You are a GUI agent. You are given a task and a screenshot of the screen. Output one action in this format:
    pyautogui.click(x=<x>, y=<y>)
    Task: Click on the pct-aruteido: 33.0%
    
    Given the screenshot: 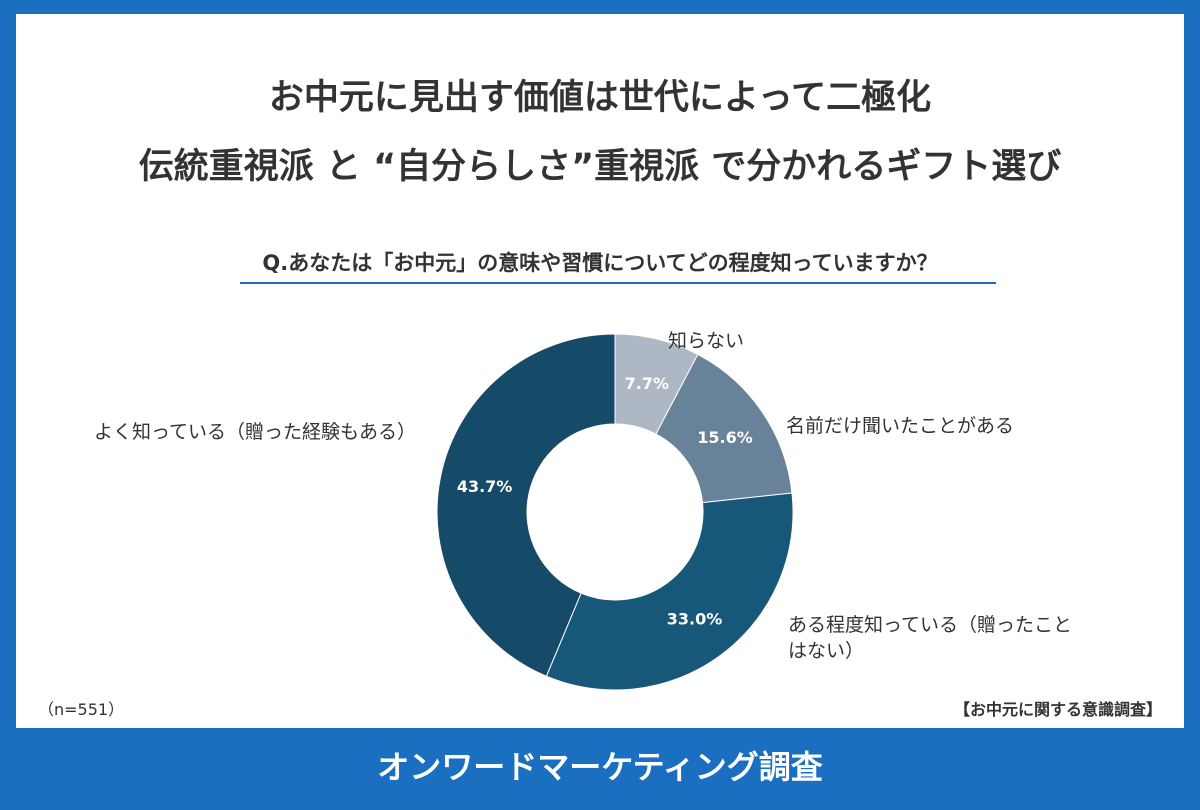 What is the action you would take?
    pyautogui.click(x=695, y=619)
    